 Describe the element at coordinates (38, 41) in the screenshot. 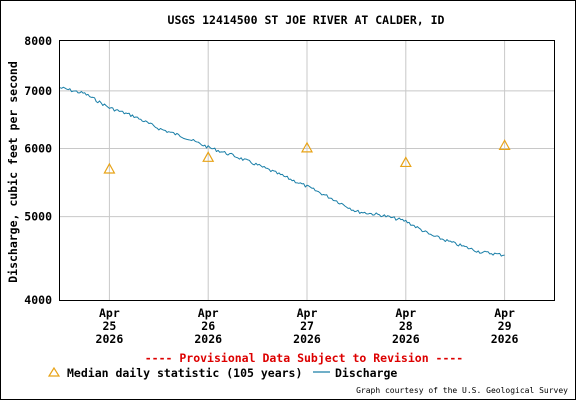

I see `y-tick-label: 8000` at that location.